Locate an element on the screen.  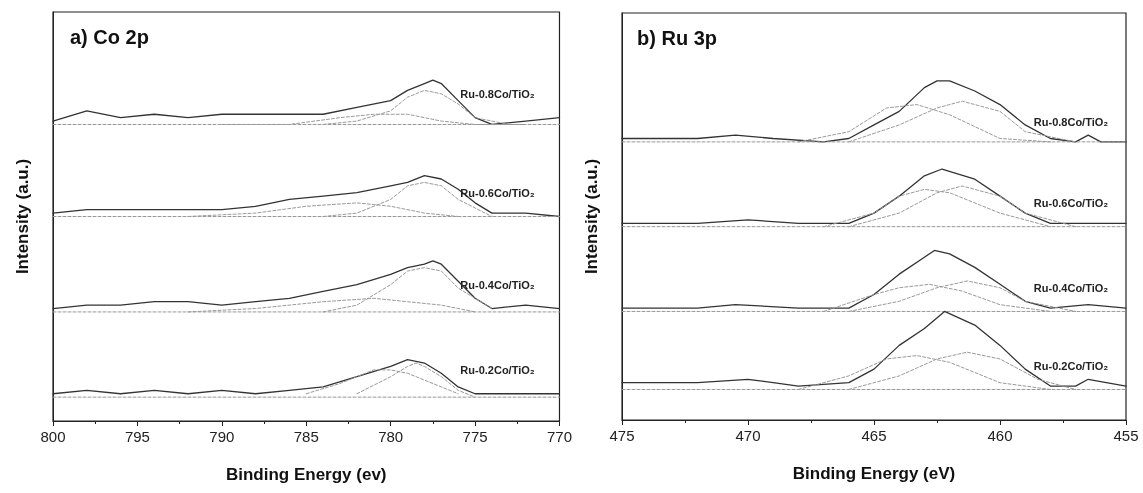
x-tick-label: 465 is located at coordinates (874, 435).